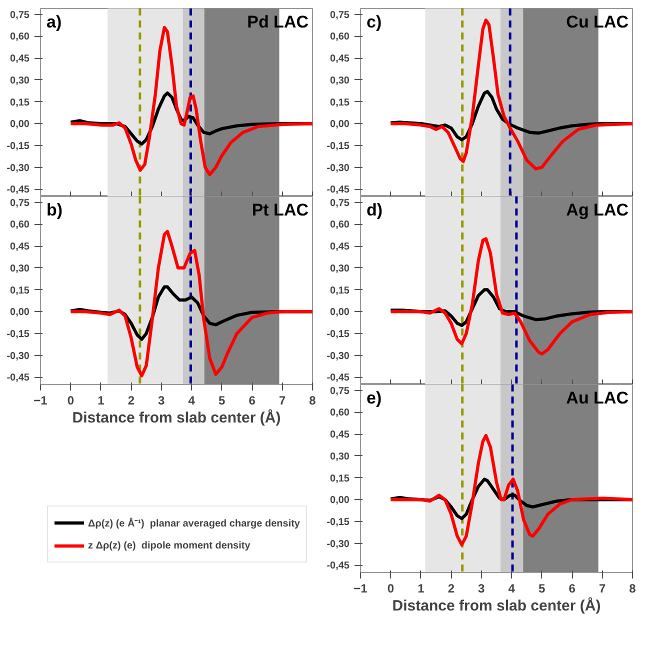 Image resolution: width=647 pixels, height=656 pixels. What do you see at coordinates (374, 210) in the screenshot?
I see `annotation: d)` at bounding box center [374, 210].